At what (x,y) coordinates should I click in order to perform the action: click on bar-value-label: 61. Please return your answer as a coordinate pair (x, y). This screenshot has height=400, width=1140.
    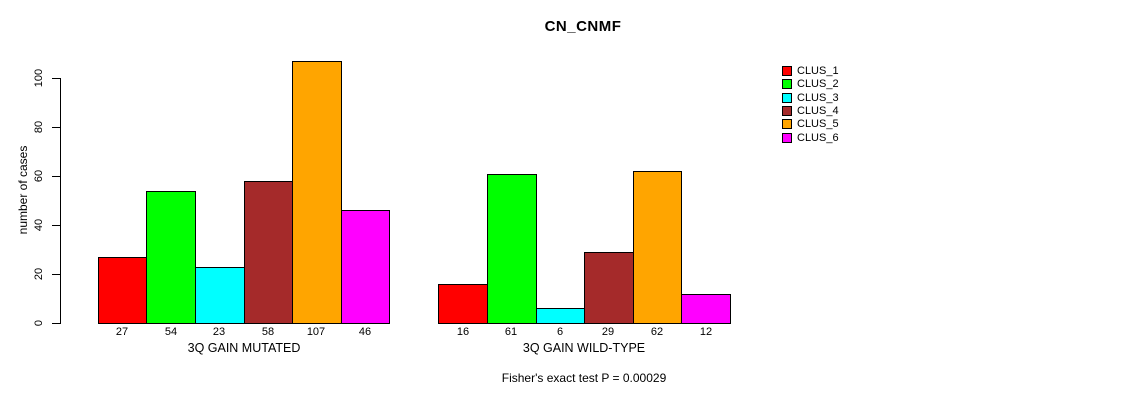
    Looking at the image, I should click on (511, 332).